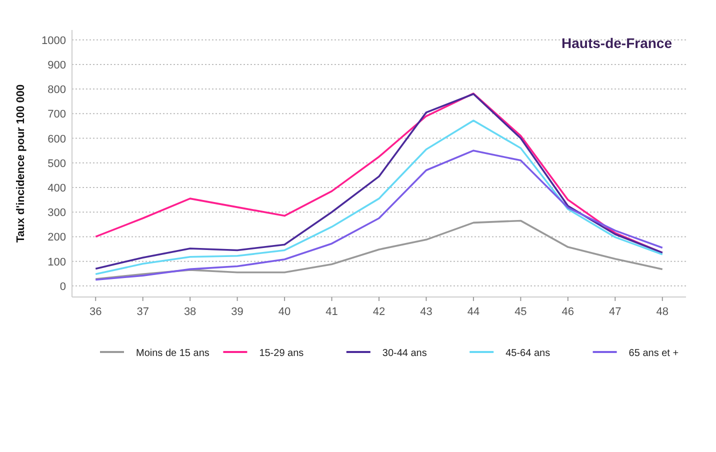 Image resolution: width=716 pixels, height=452 pixels. Describe the element at coordinates (57, 90) in the screenshot. I see `y-tick-label: 800` at that location.